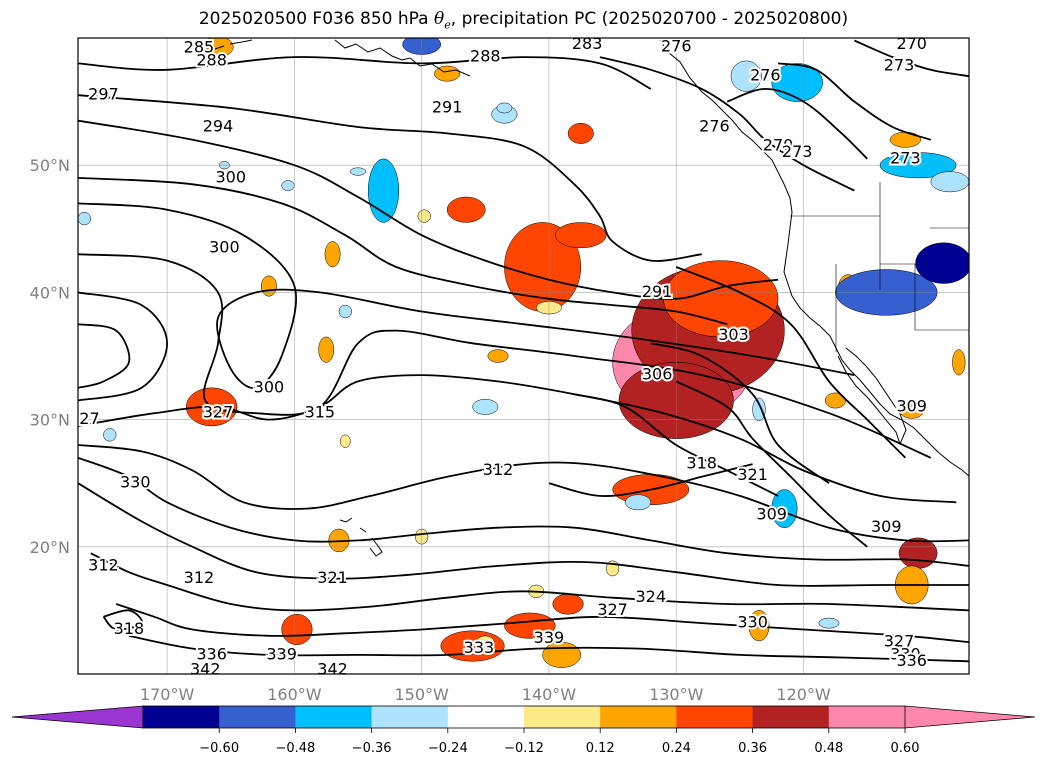 This screenshot has height=767, width=1047. What do you see at coordinates (549, 694) in the screenshot?
I see `lon-tick-label: 140°W` at bounding box center [549, 694].